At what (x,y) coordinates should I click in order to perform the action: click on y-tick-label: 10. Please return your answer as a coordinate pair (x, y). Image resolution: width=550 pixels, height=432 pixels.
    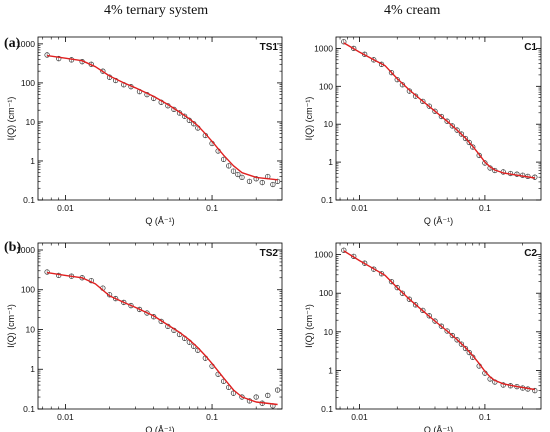
    Looking at the image, I should click on (31, 329).